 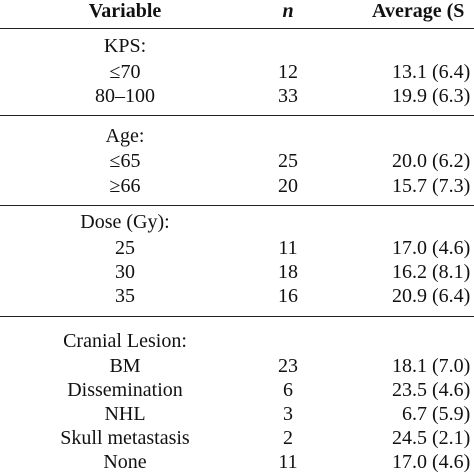 What do you see at coordinates (431, 186) in the screenshot?
I see `table-row-average: 15.7 (7.3)` at bounding box center [431, 186].